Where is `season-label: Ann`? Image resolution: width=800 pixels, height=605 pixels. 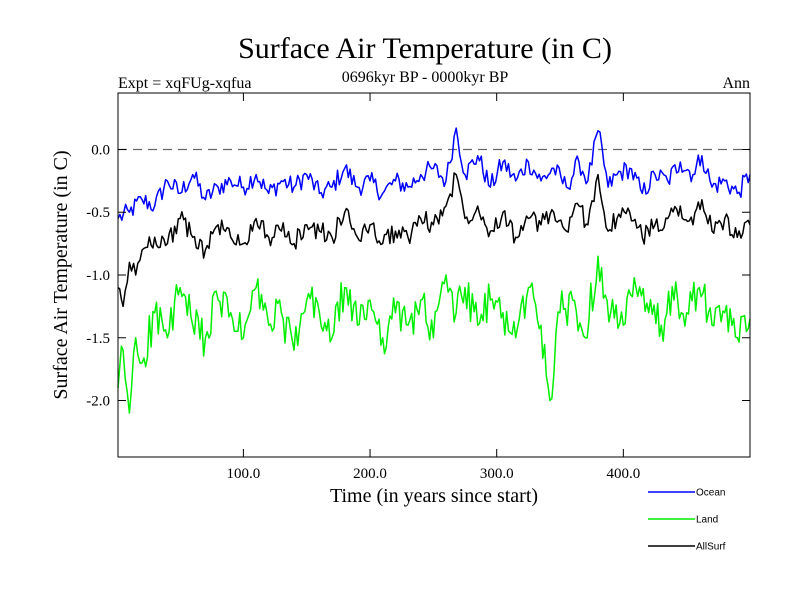 season-label: Ann is located at coordinates (736, 83).